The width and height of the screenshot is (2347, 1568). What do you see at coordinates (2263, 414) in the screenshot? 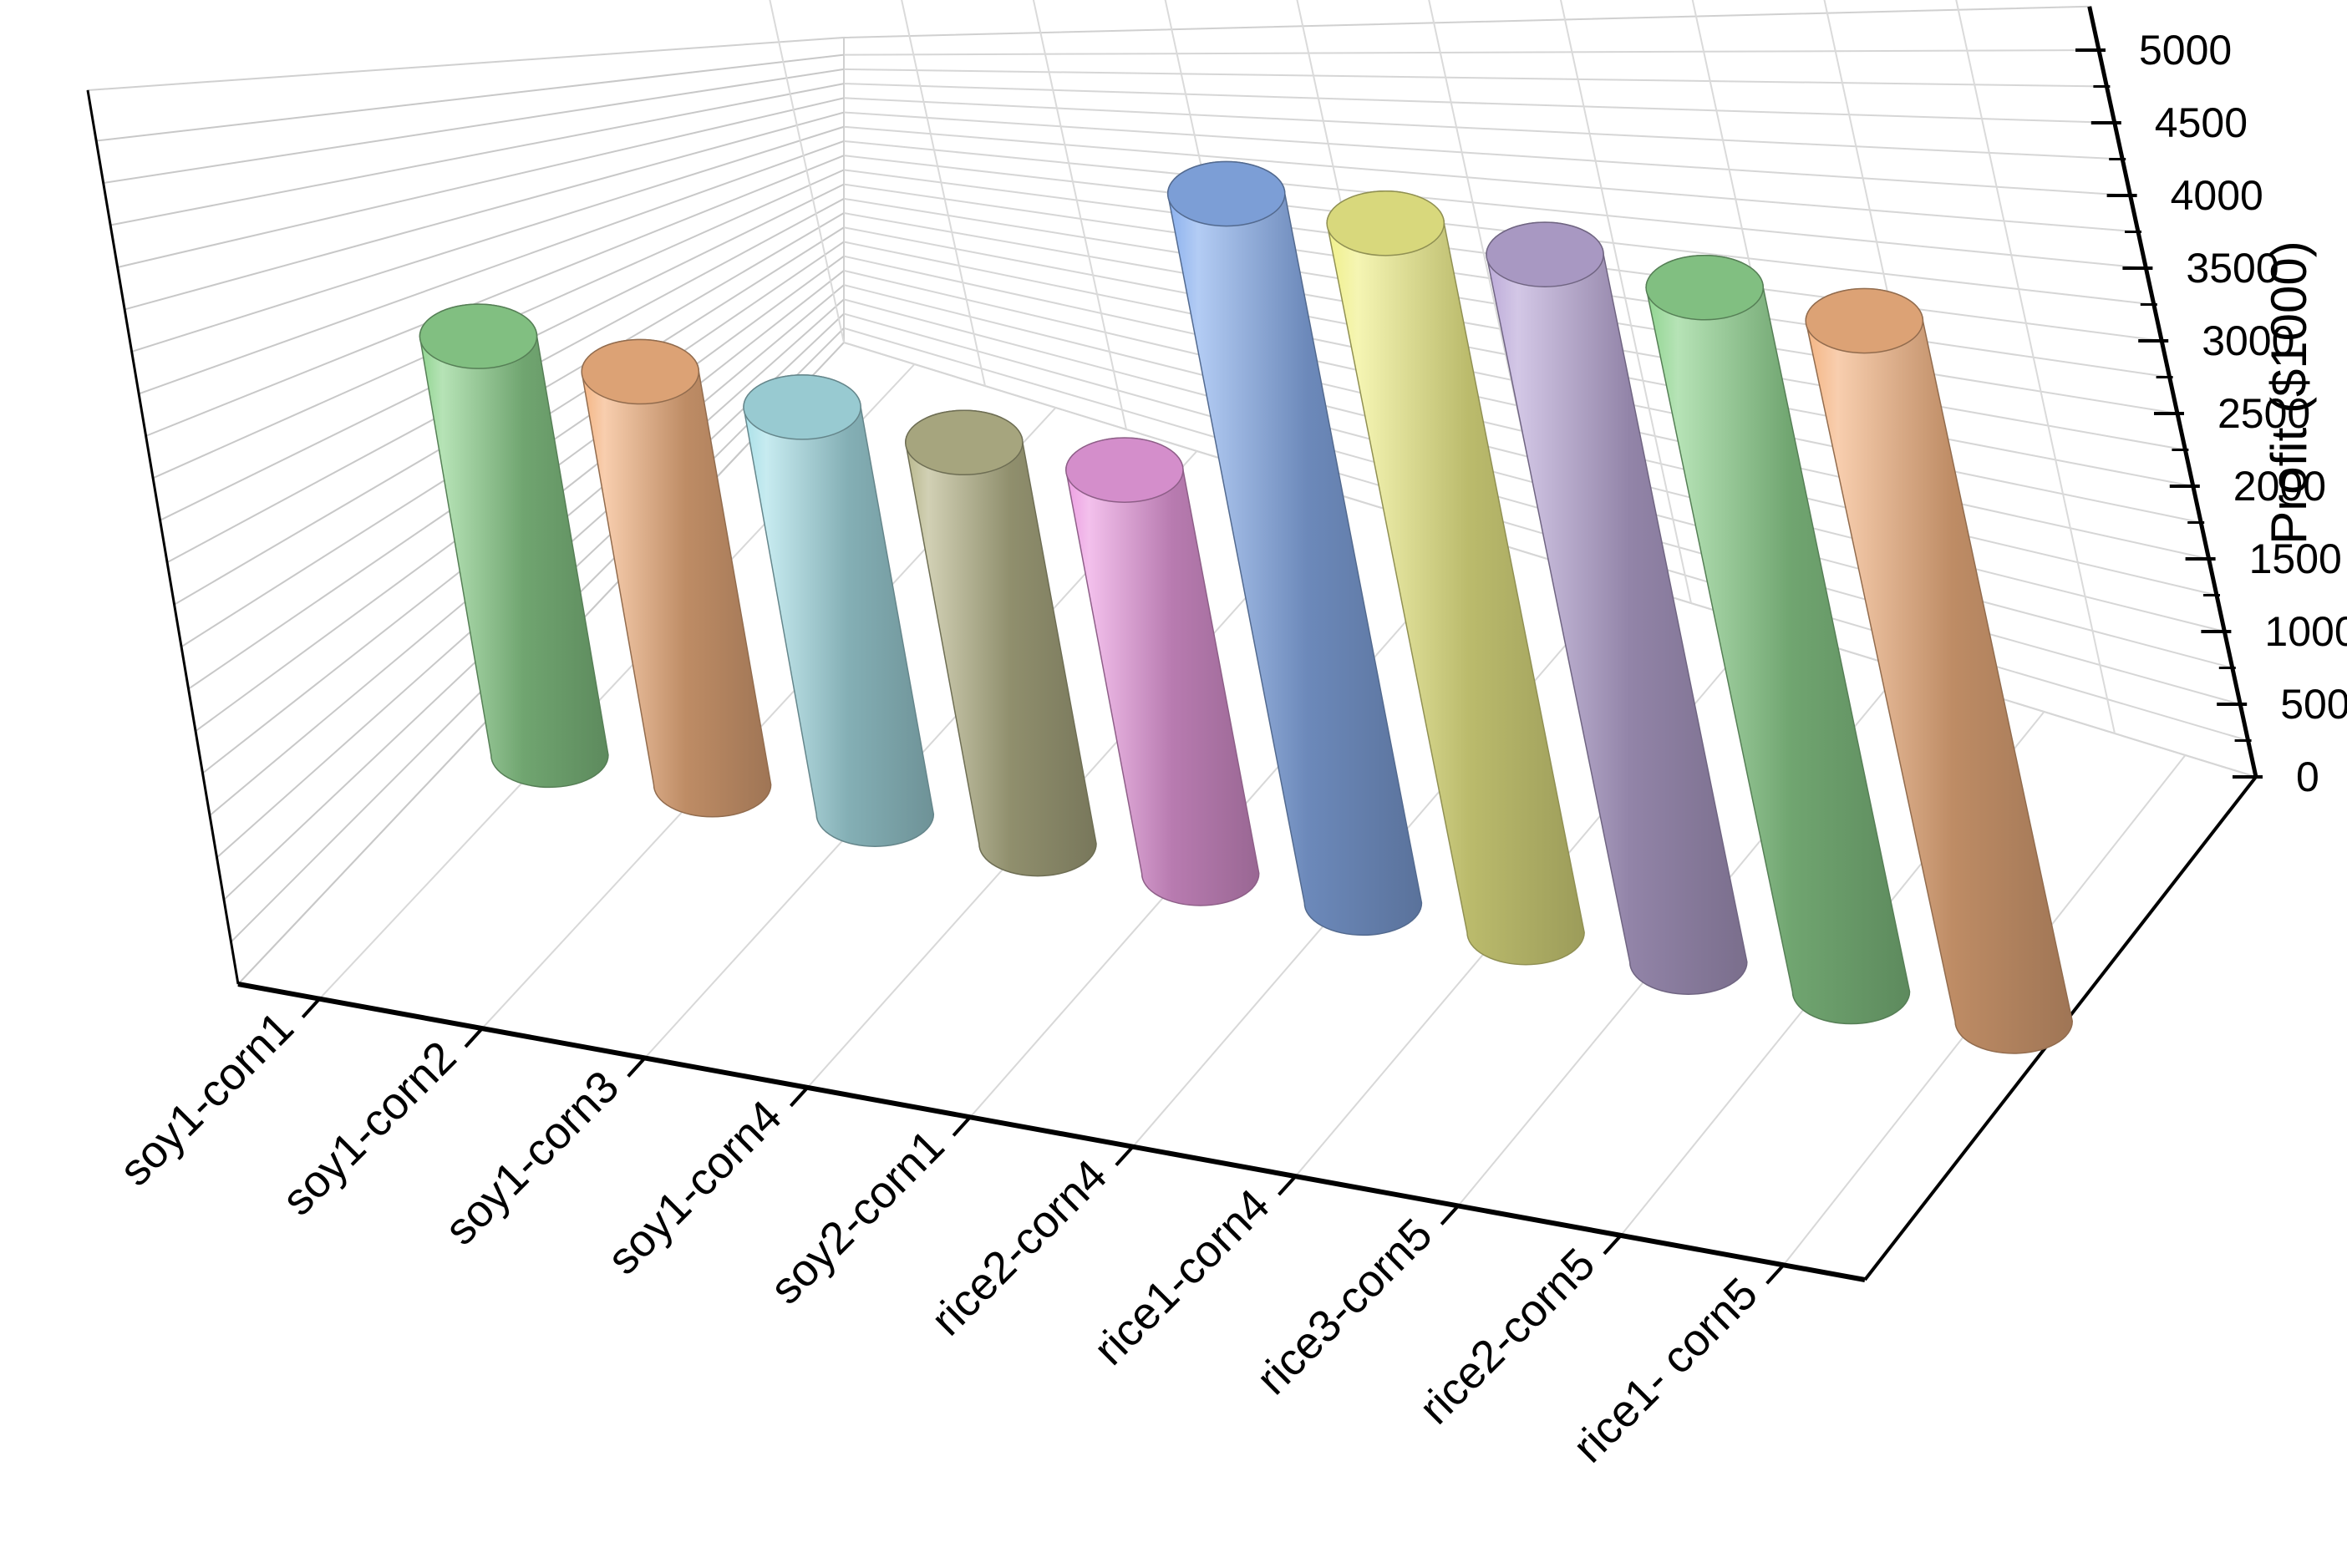
I see `y-tick-label: 2500` at bounding box center [2263, 414].